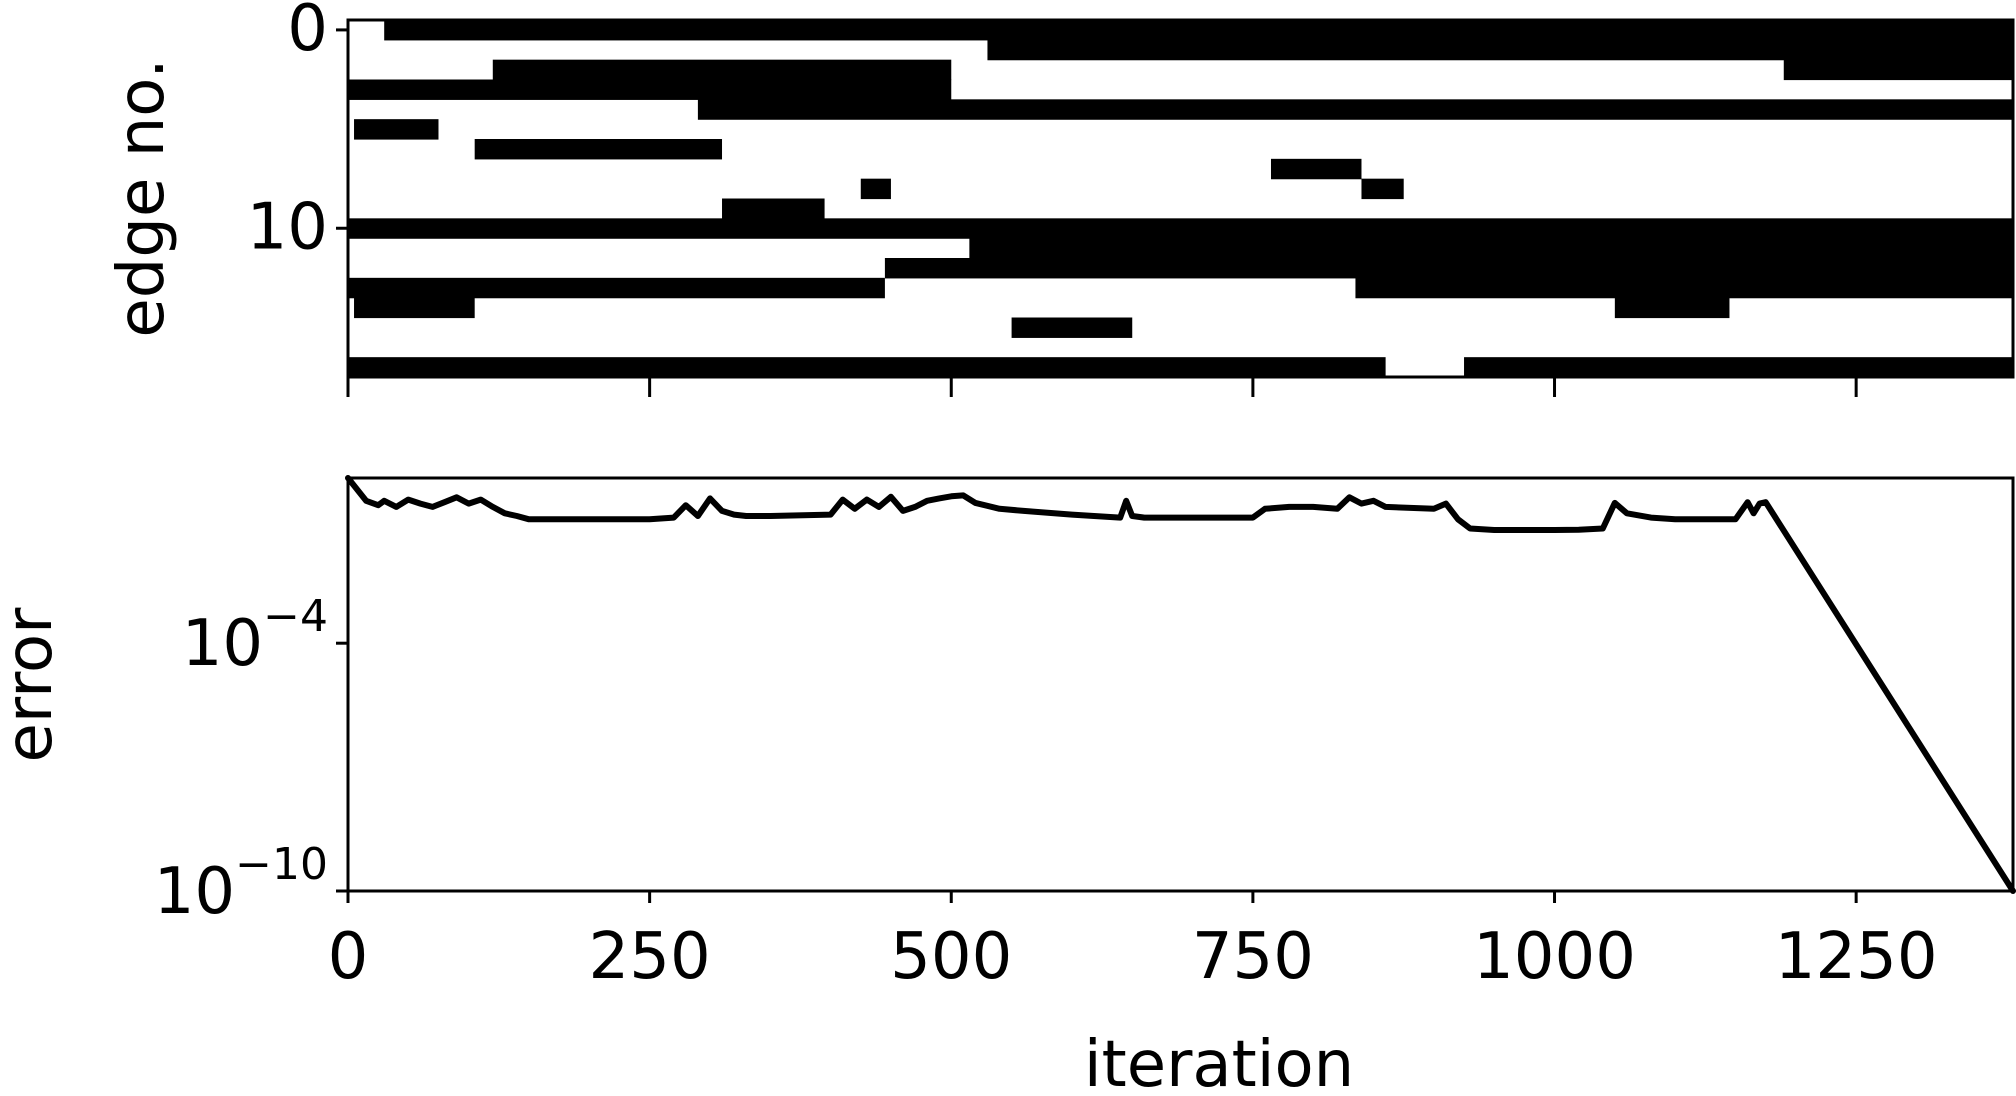  What do you see at coordinates (1253, 957) in the screenshot?
I see `line-xtick-label-750: 750` at bounding box center [1253, 957].